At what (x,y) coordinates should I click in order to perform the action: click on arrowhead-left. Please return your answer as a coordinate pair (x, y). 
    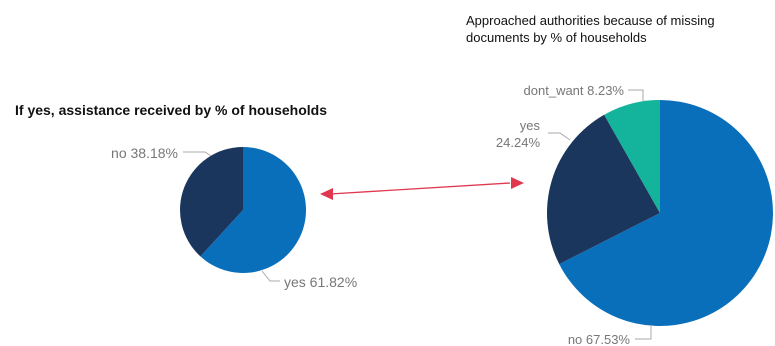
    Looking at the image, I should click on (326, 194).